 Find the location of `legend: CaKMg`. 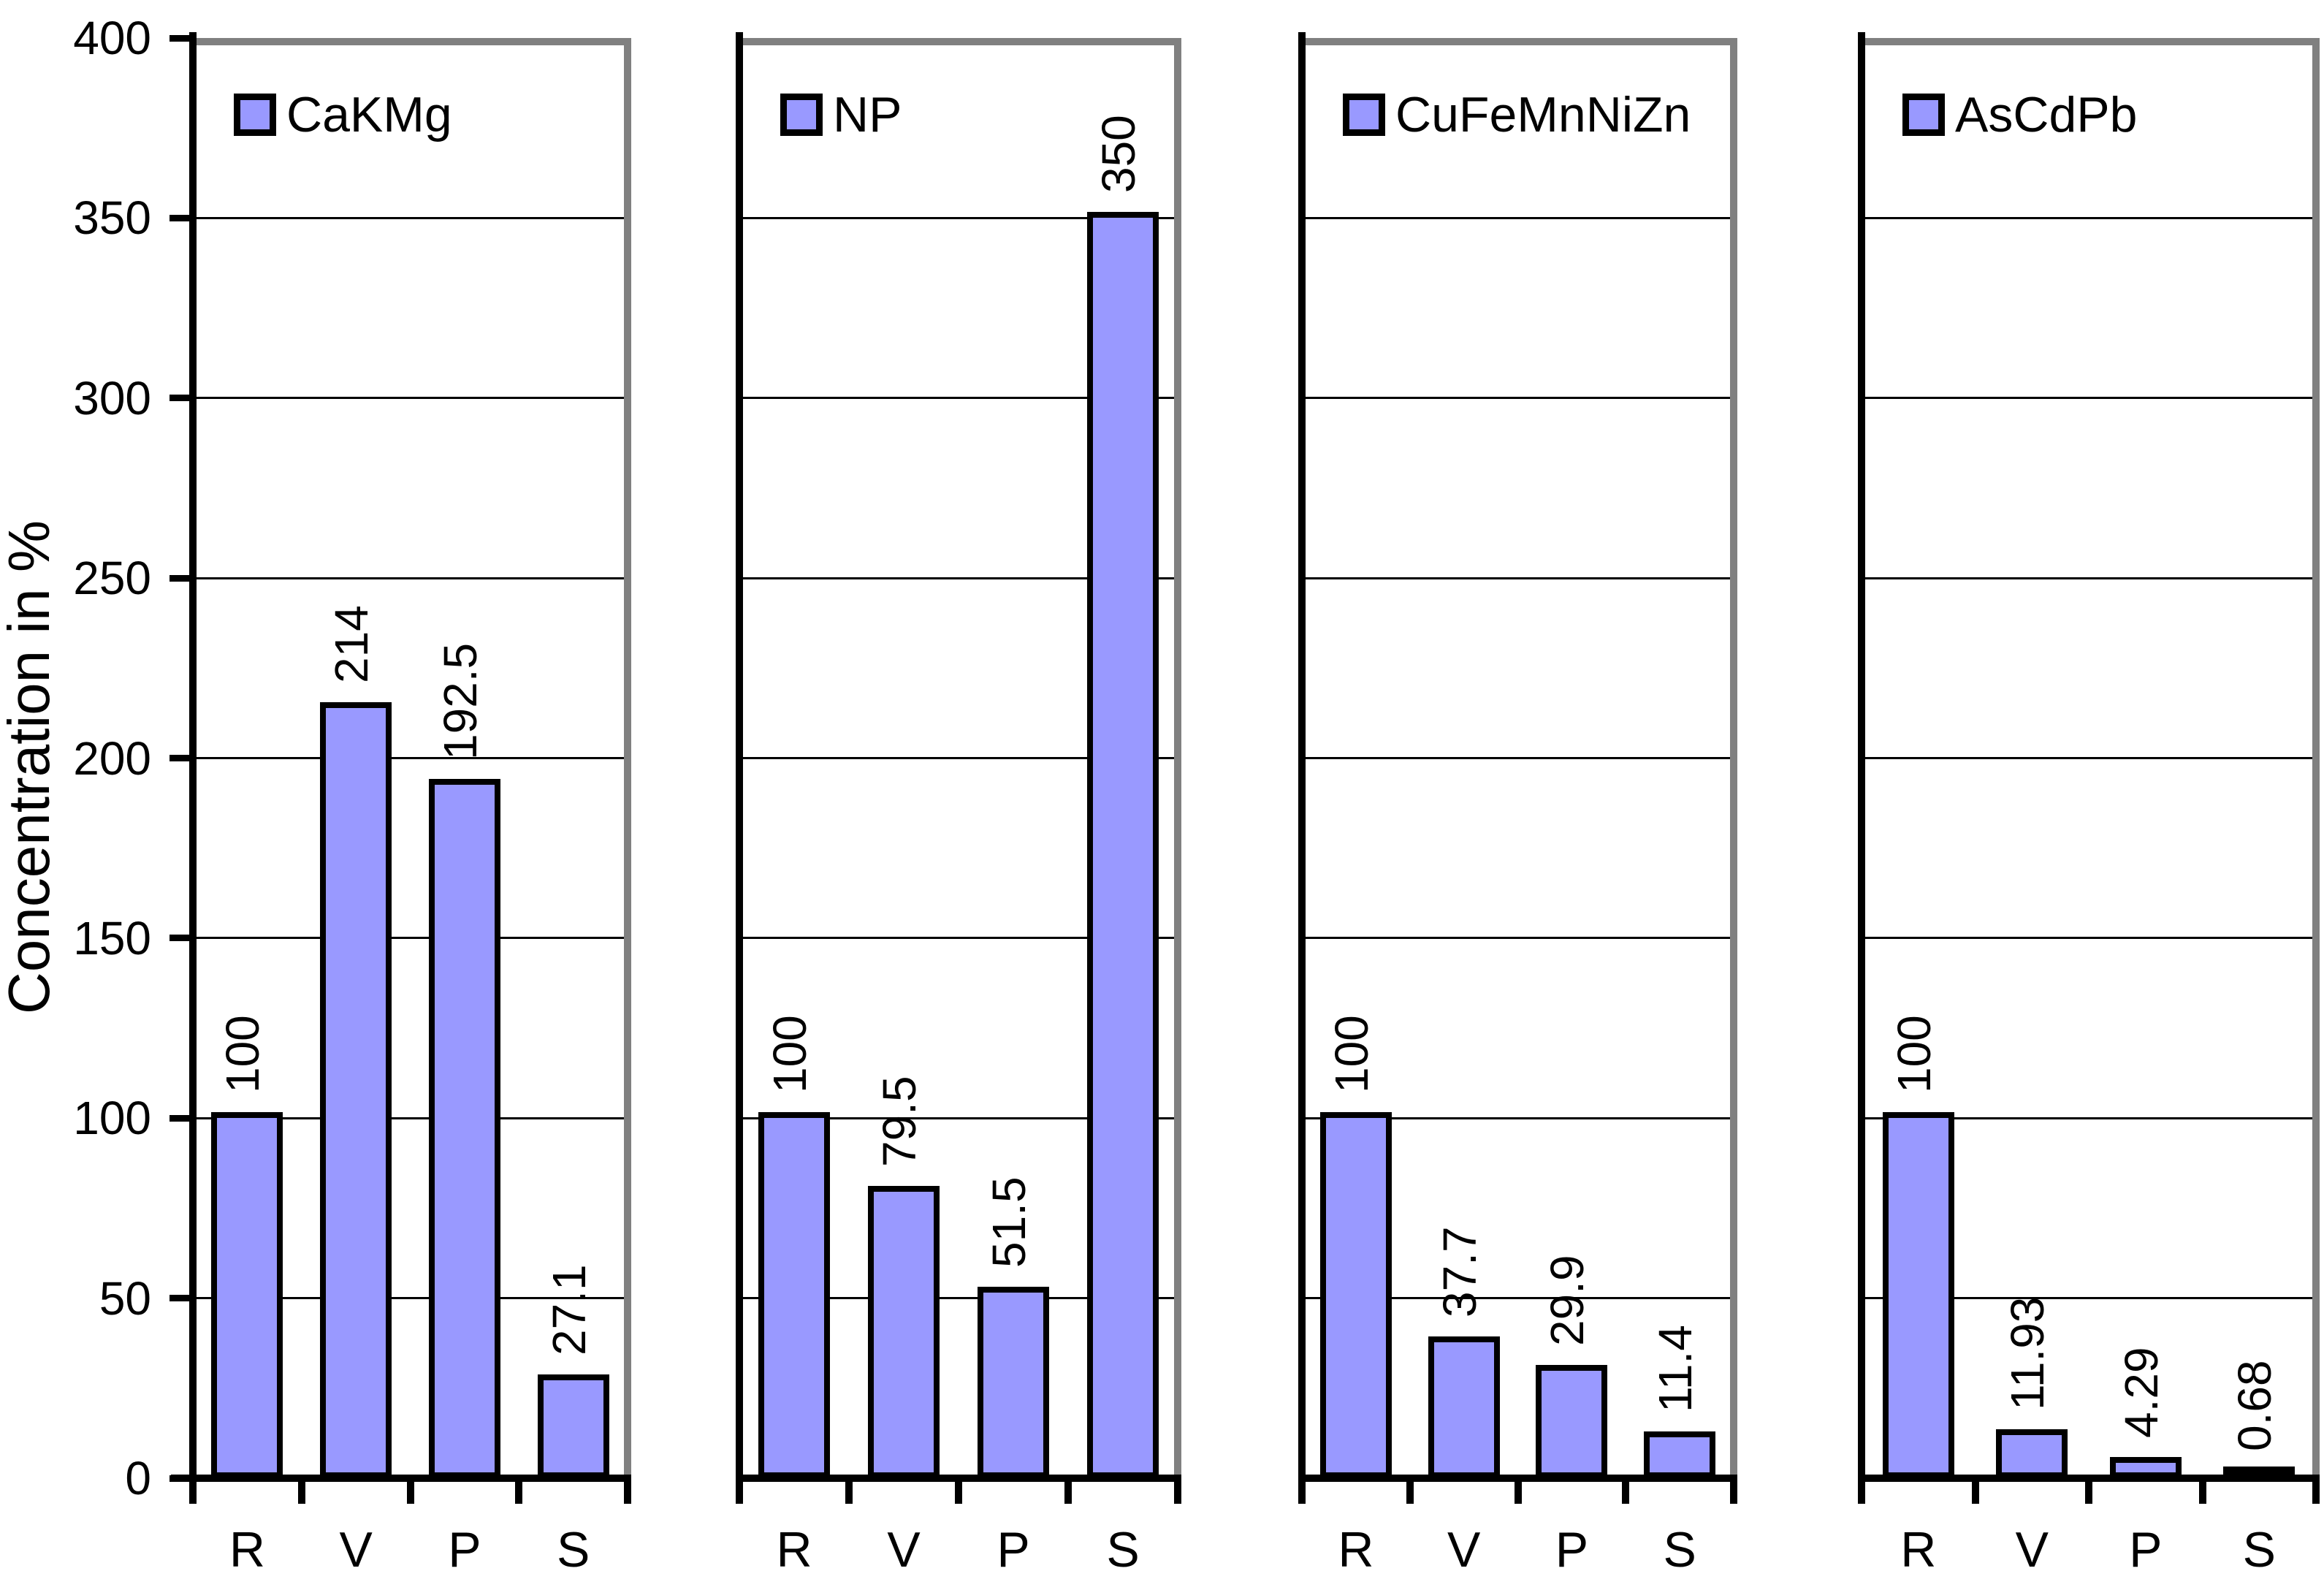

legend: CaKMg is located at coordinates (343, 114).